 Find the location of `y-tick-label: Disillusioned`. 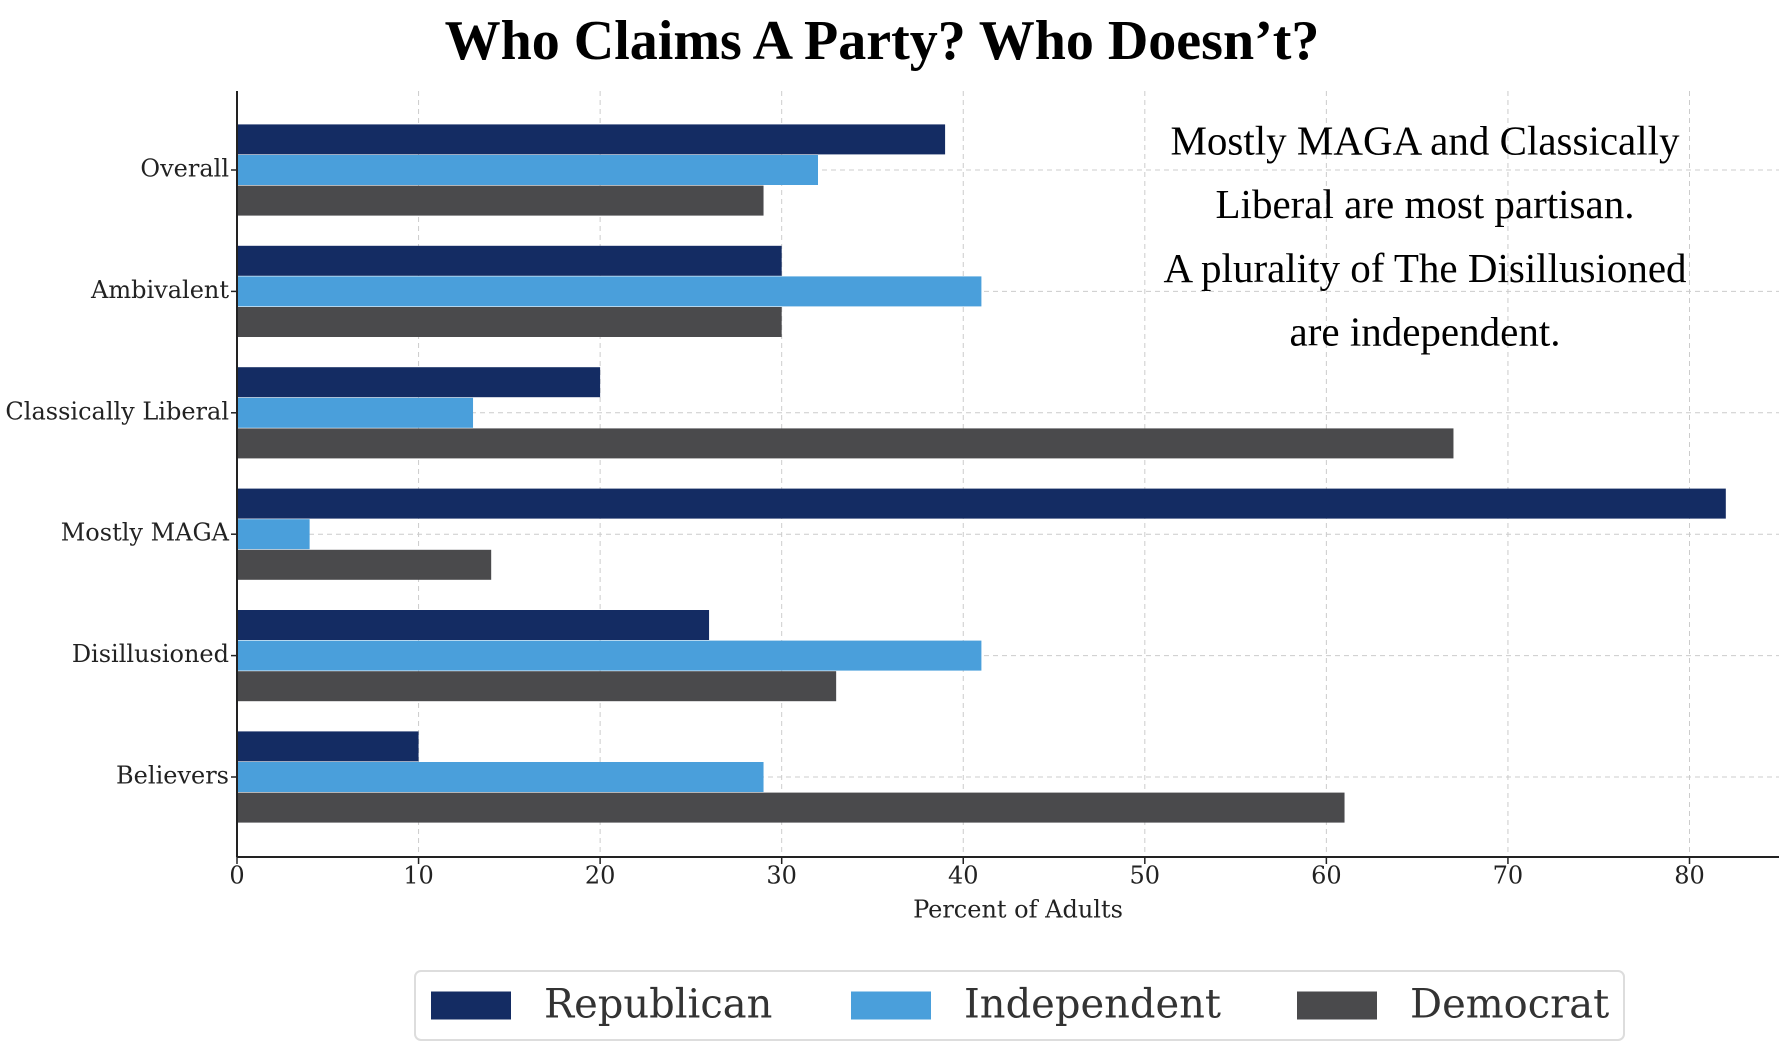

y-tick-label: Disillusioned is located at coordinates (150, 654).